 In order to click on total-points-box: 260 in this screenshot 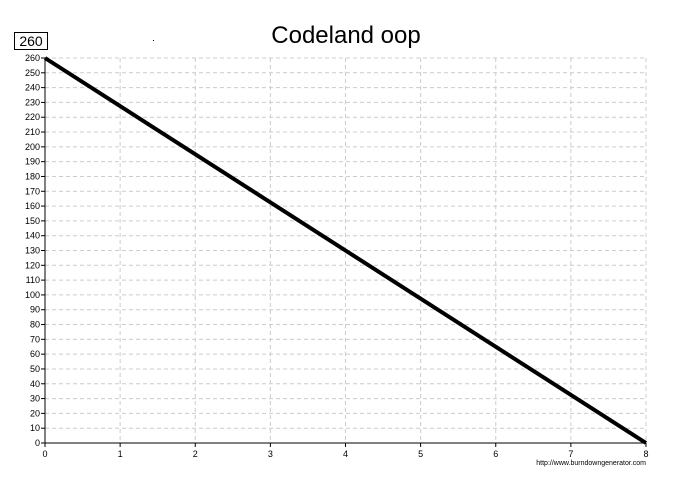, I will do `click(31, 41)`.